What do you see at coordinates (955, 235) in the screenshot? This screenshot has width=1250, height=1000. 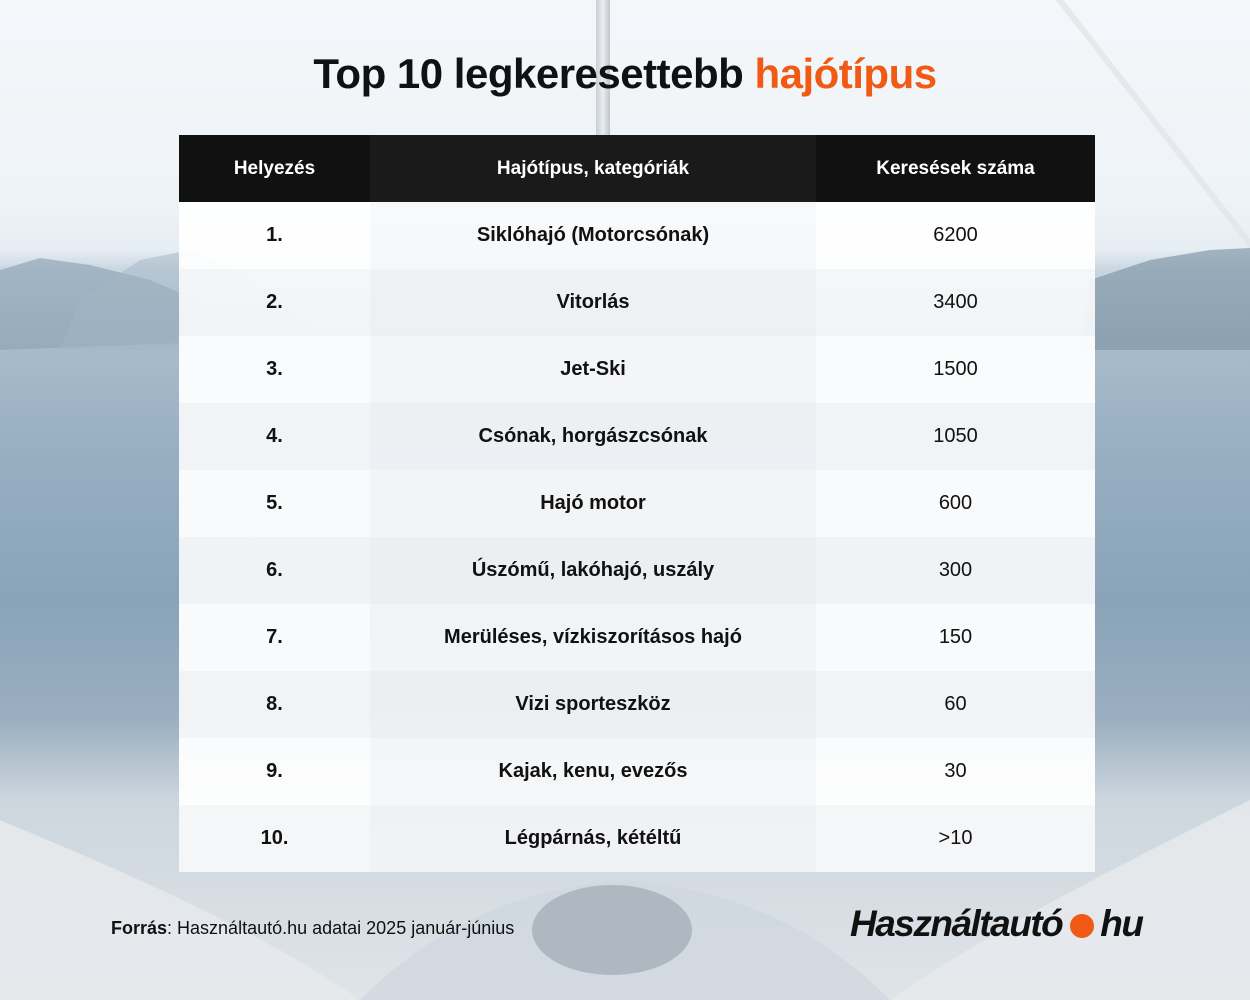 I see `searches-cell: 6200` at bounding box center [955, 235].